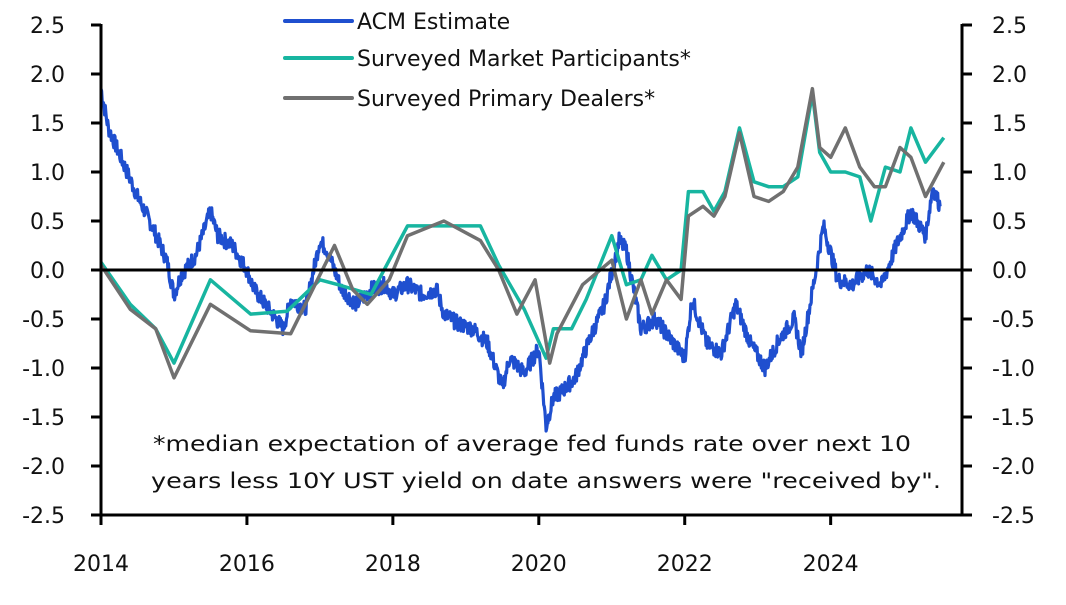 Image resolution: width=1066 pixels, height=605 pixels. What do you see at coordinates (1013, 467) in the screenshot?
I see `right-y-tick-label: -2.0` at bounding box center [1013, 467].